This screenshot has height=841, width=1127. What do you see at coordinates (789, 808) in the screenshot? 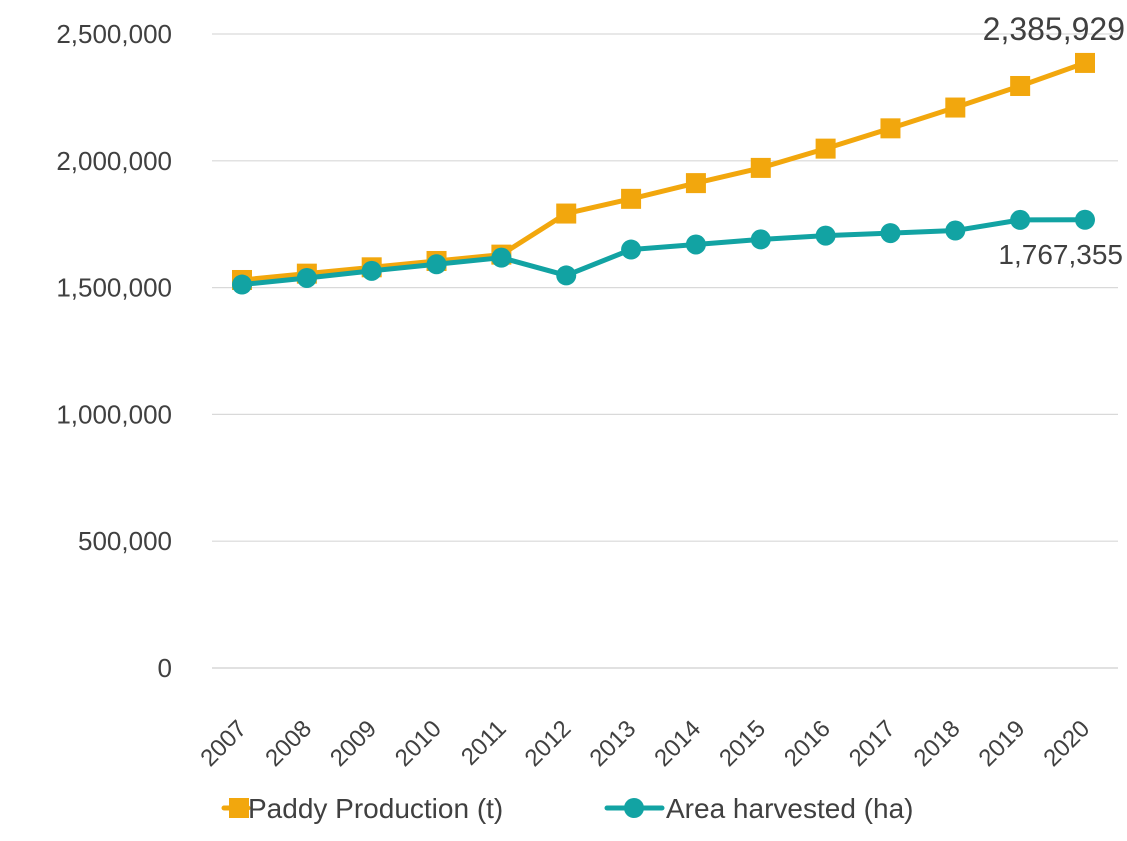
I see `legend-label: Area harvested (ha)` at bounding box center [789, 808].